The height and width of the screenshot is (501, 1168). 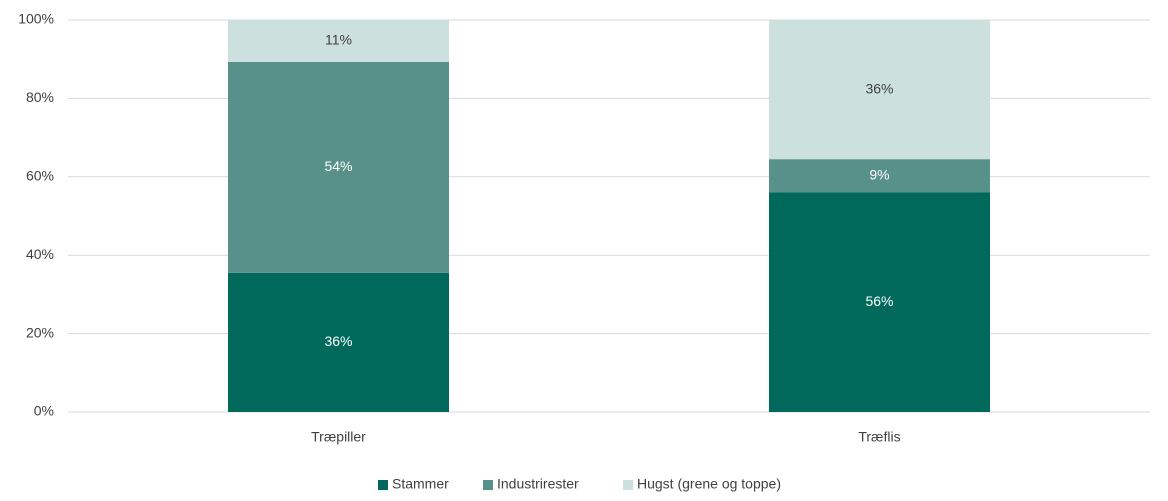 What do you see at coordinates (538, 484) in the screenshot?
I see `legend-label: Industrirester` at bounding box center [538, 484].